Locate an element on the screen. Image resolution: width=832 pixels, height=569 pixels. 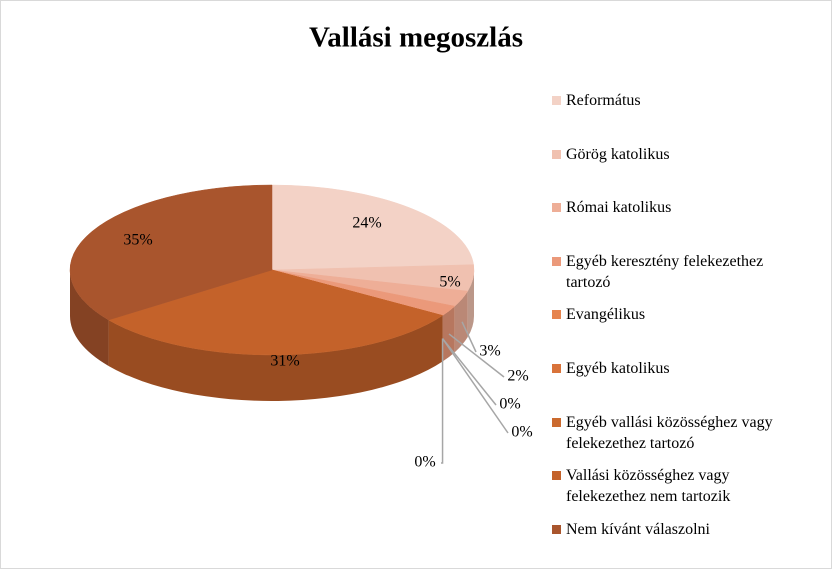
chart-title: Vallási megoszlás is located at coordinates (416, 38).